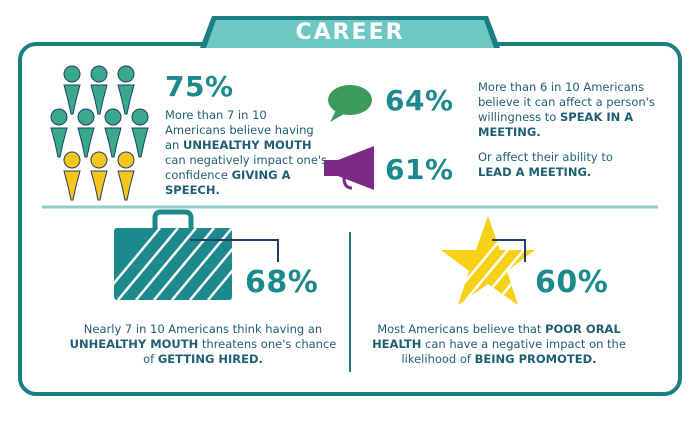  I want to click on text-bold: GIVING A SPEECH., so click(228, 182).